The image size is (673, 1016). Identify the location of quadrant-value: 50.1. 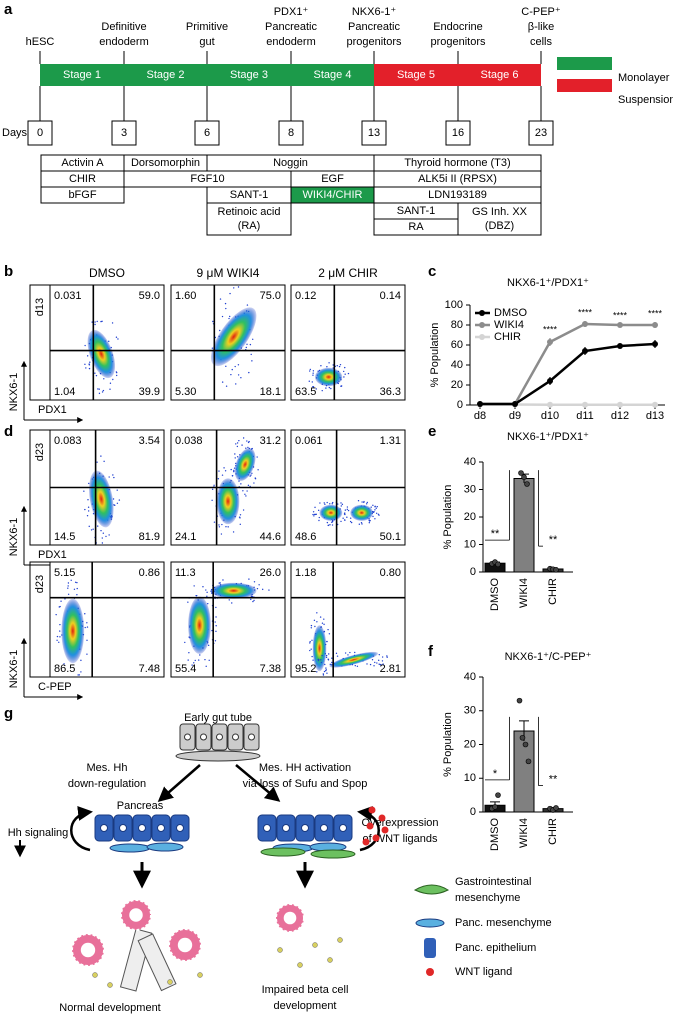
(390, 537).